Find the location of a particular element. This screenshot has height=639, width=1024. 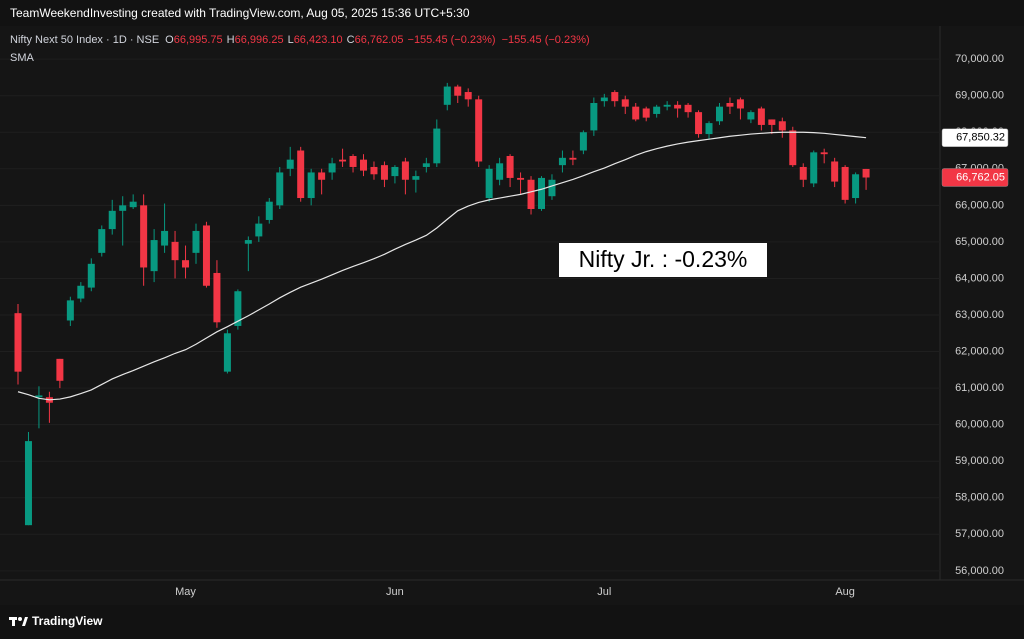

legend-key: L is located at coordinates (290, 40).